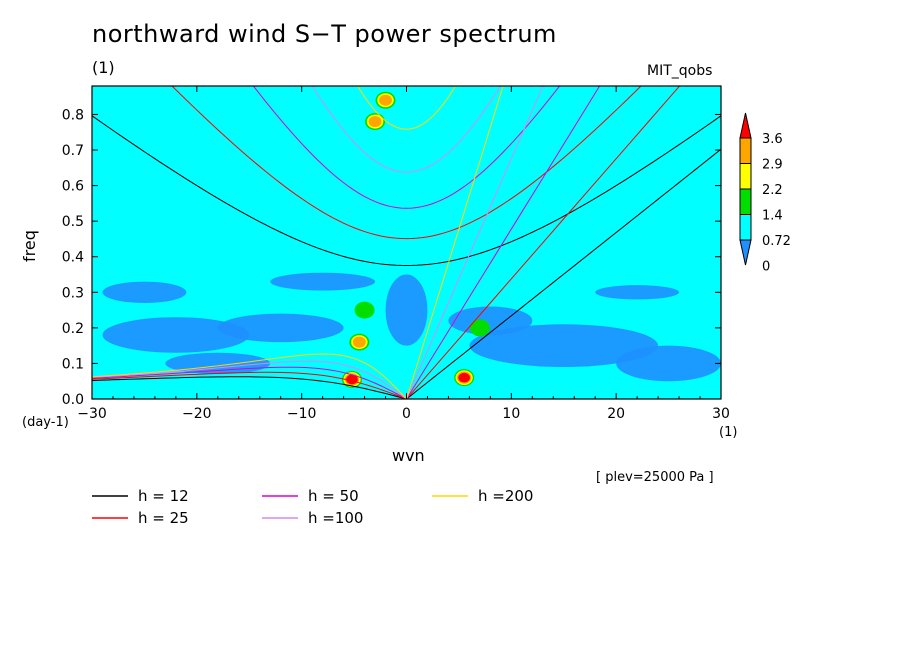 The height and width of the screenshot is (654, 904). I want to click on colorbar-bottom-arrow, so click(745, 252).